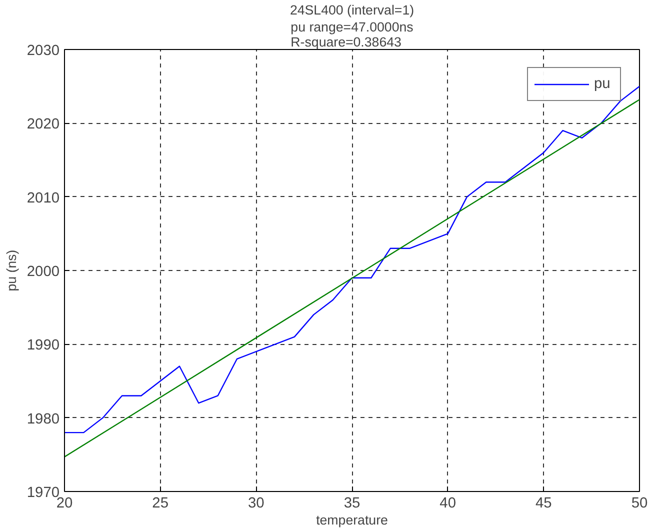 This screenshot has width=661, height=530. What do you see at coordinates (43, 51) in the screenshot?
I see `y-tick-label: 2030` at bounding box center [43, 51].